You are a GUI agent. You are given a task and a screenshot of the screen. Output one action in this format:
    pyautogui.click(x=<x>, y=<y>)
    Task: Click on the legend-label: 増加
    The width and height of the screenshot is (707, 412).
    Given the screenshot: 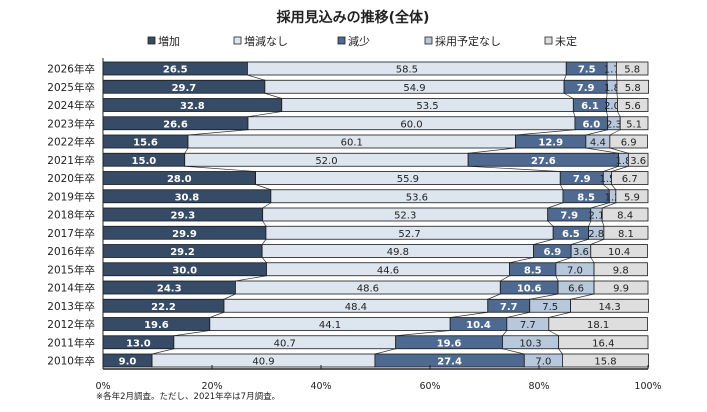 What is the action you would take?
    pyautogui.click(x=169, y=41)
    